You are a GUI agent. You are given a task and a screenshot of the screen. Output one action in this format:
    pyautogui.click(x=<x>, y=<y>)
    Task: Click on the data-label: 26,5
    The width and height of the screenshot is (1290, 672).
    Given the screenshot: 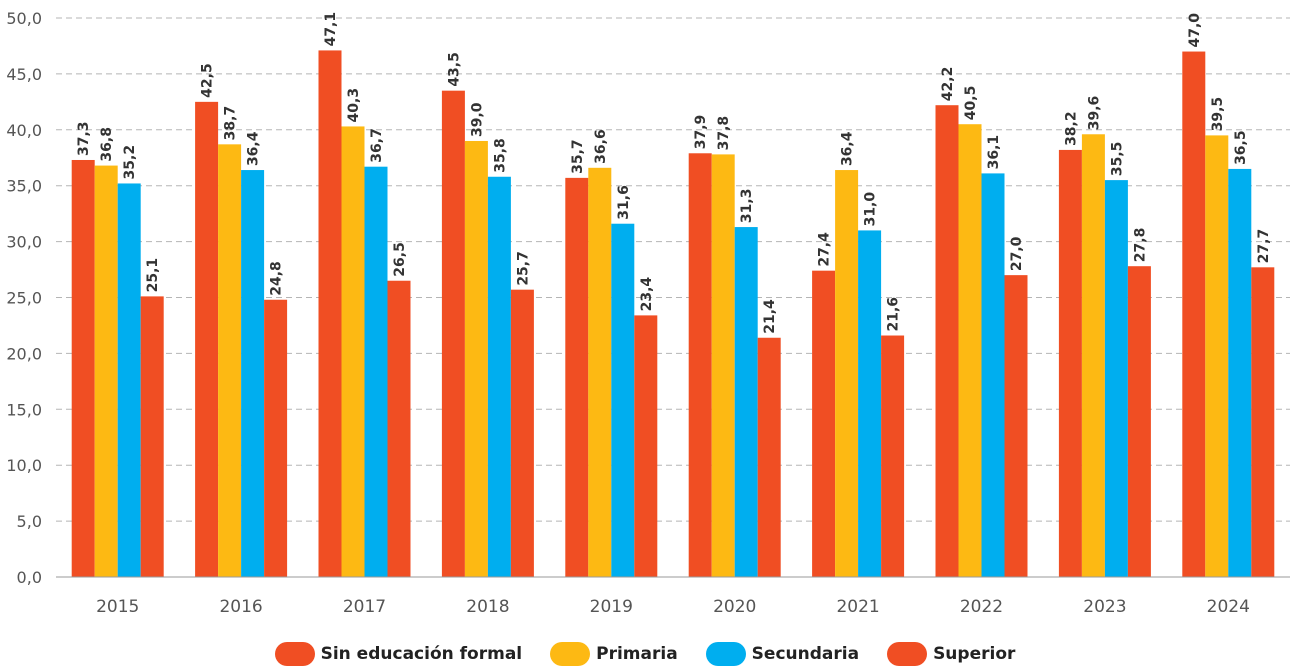 What is the action you would take?
    pyautogui.click(x=400, y=259)
    